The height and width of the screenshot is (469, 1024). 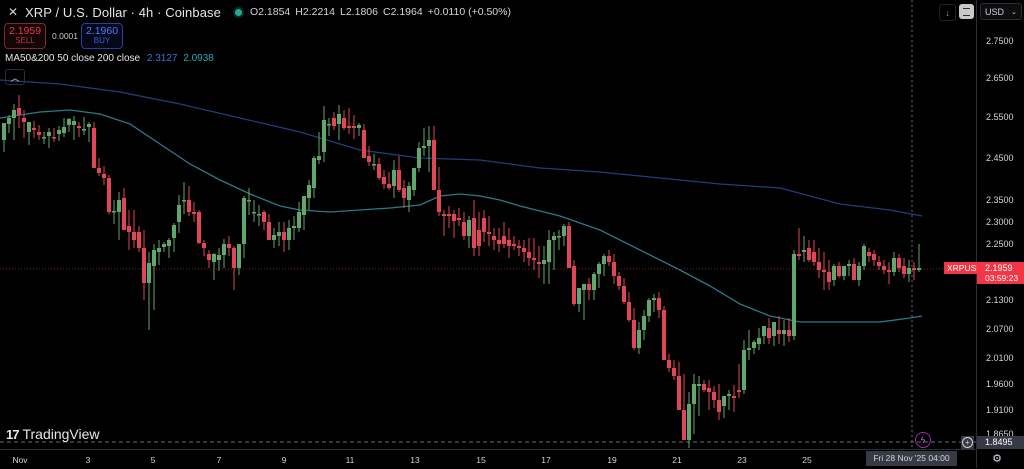 I want to click on close-icon: ✕, so click(x=13, y=12).